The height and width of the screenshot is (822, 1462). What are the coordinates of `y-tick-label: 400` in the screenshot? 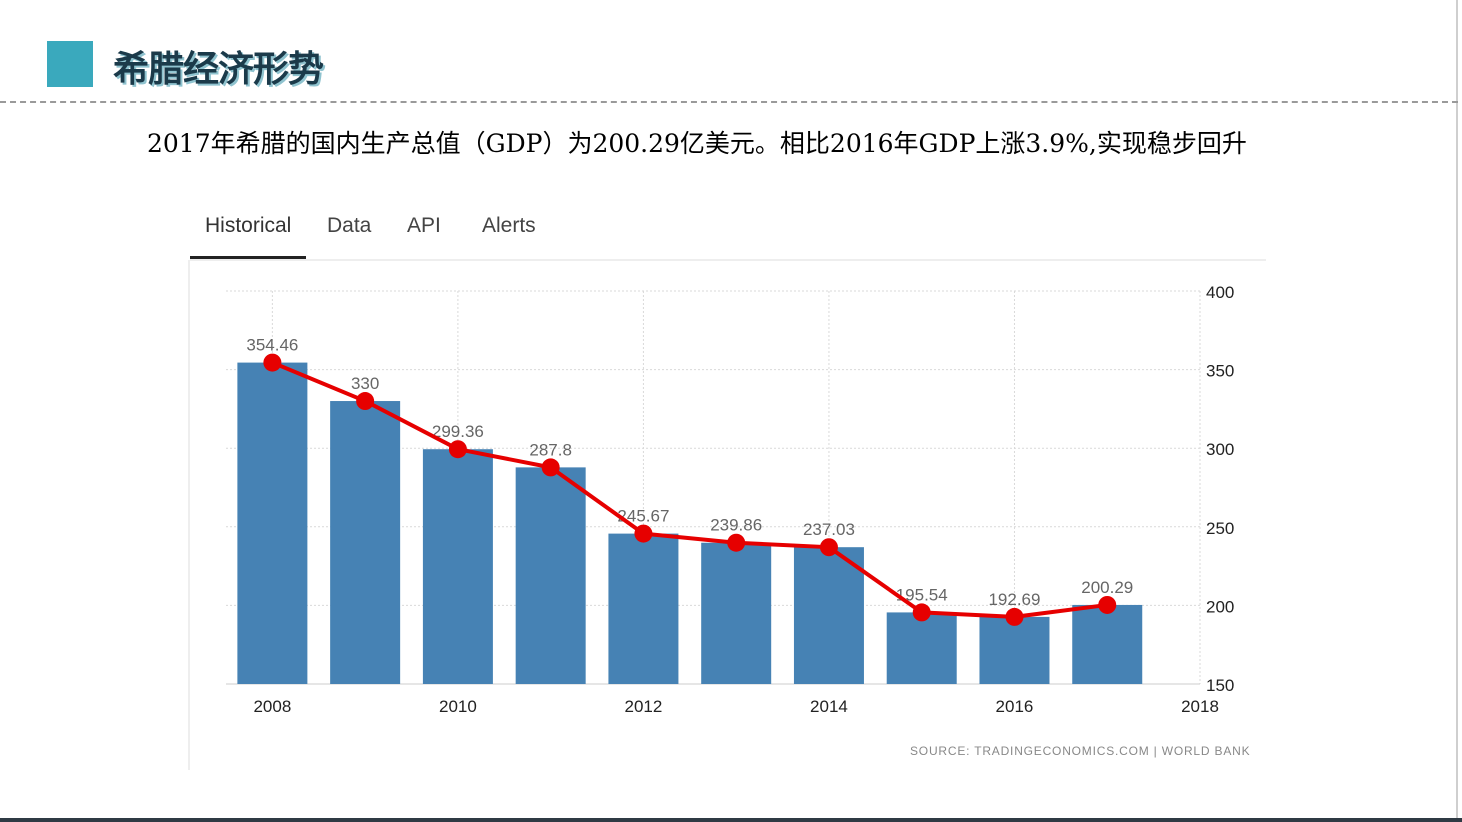 It's located at (1220, 292).